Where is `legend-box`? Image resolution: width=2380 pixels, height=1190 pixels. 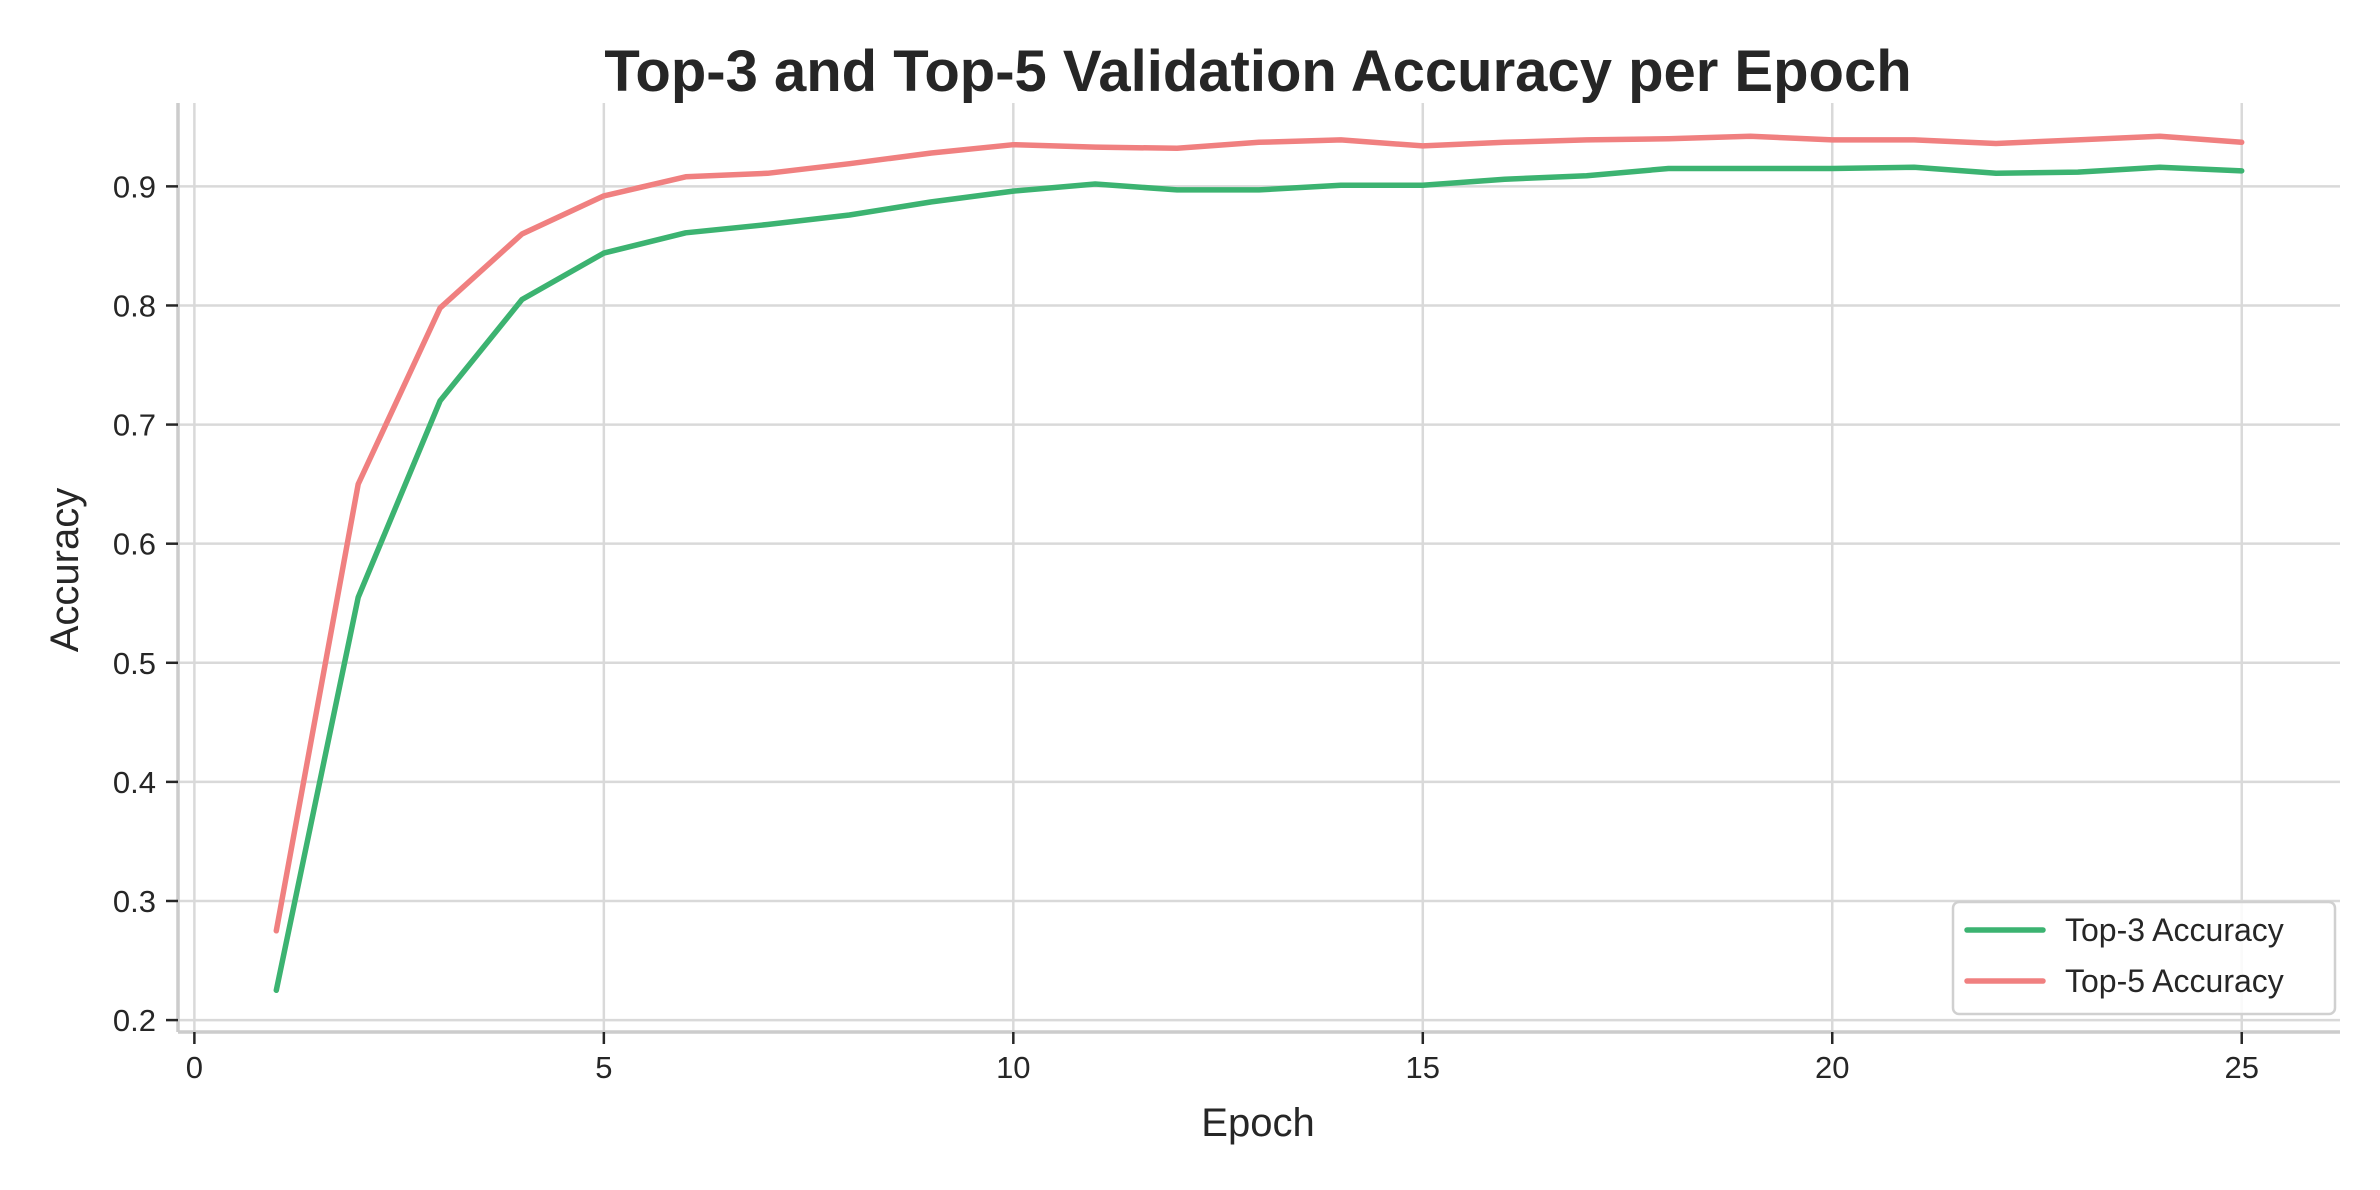
legend-box is located at coordinates (2144, 958).